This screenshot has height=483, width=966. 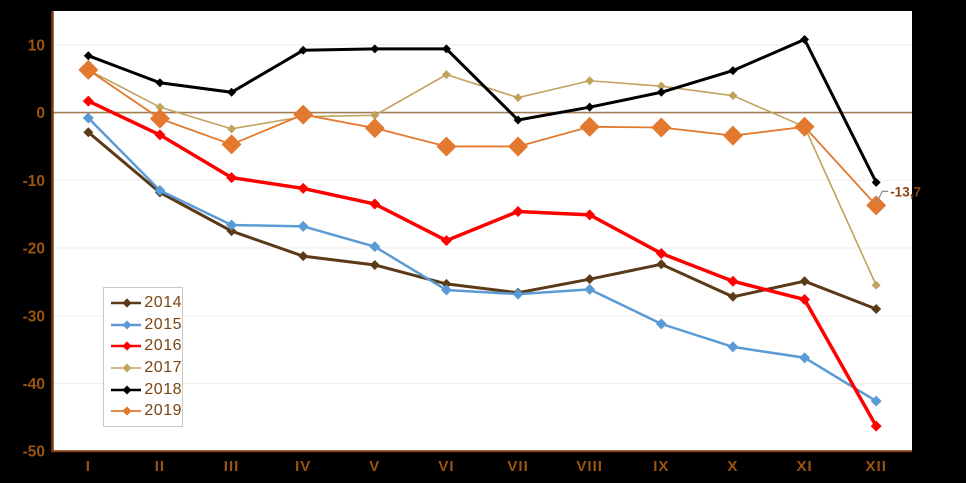 I want to click on series-2016-point-II, so click(x=160, y=135).